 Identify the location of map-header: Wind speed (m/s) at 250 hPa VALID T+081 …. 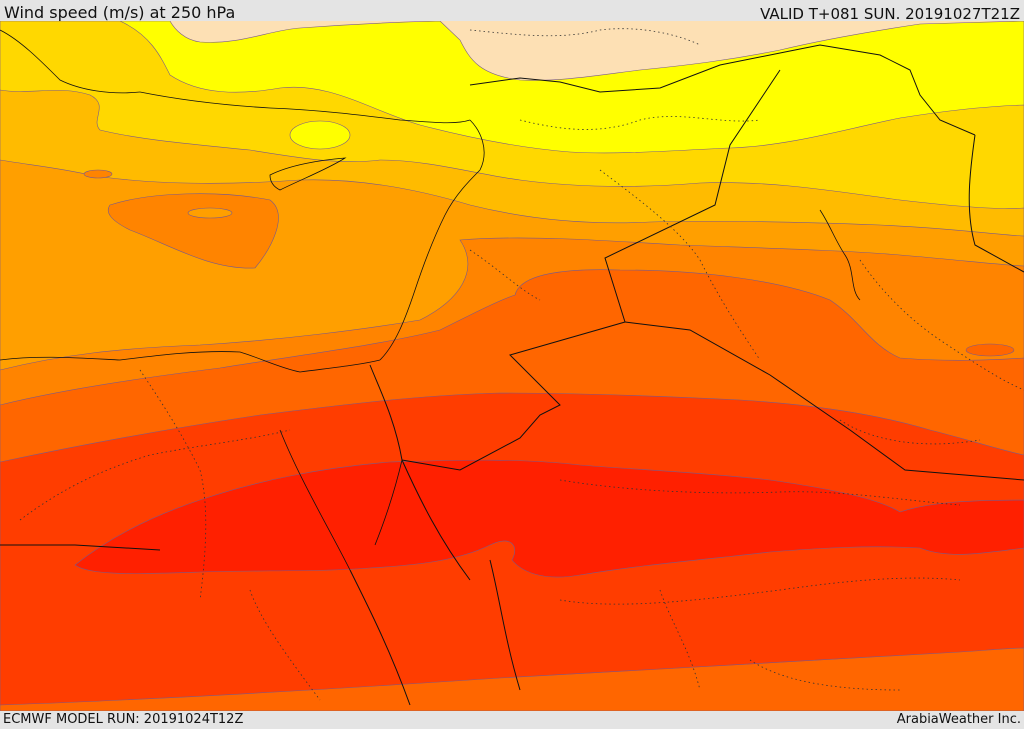
(512, 11).